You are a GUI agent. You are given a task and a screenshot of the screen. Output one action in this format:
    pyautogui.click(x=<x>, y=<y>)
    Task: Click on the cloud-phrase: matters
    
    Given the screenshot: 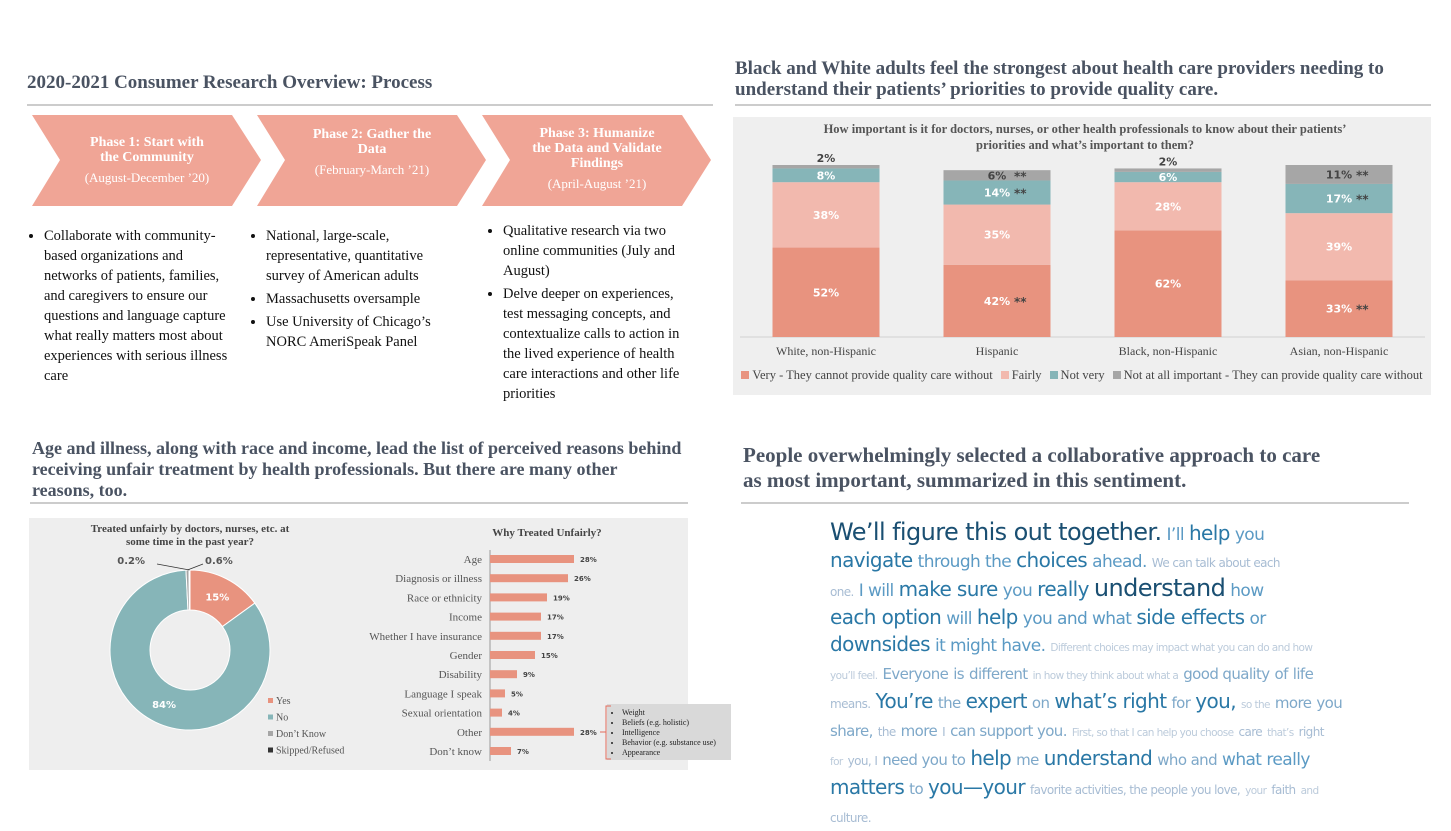 What is the action you would take?
    pyautogui.click(x=867, y=787)
    